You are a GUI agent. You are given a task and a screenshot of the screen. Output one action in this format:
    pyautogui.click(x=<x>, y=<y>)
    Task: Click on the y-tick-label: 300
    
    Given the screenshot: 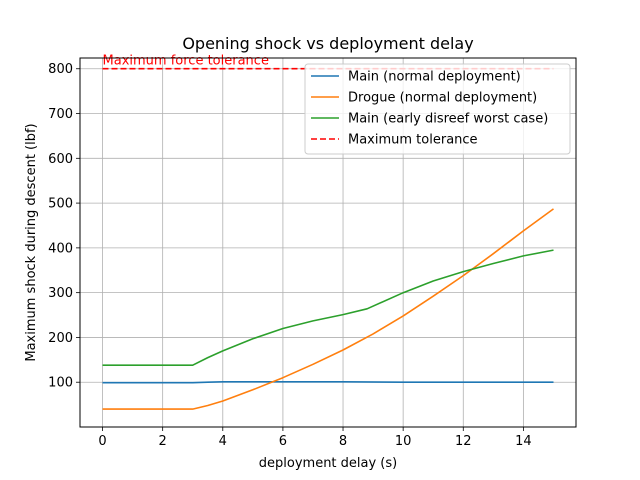 What is the action you would take?
    pyautogui.click(x=60, y=293)
    